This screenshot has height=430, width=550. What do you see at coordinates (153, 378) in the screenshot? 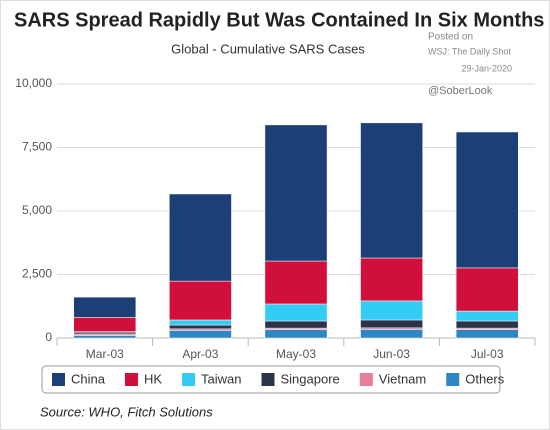
I see `legend-label: HK` at bounding box center [153, 378].